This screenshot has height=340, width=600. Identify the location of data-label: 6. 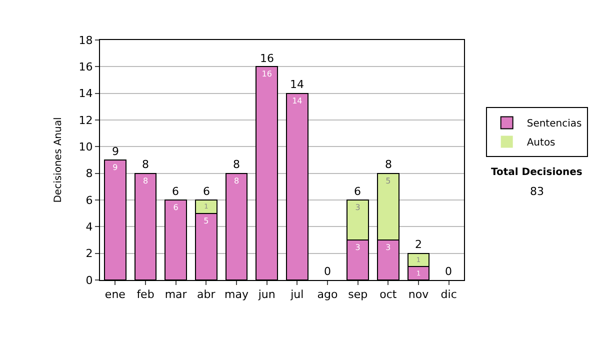
(175, 207).